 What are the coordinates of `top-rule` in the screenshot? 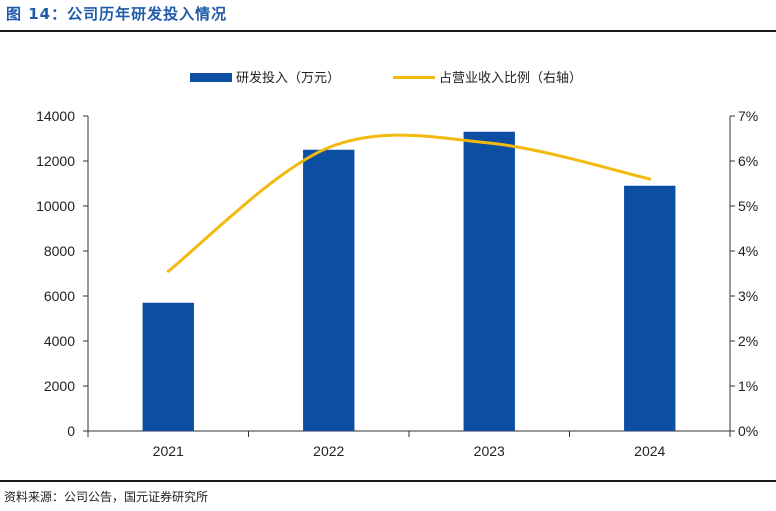 It's located at (388, 31).